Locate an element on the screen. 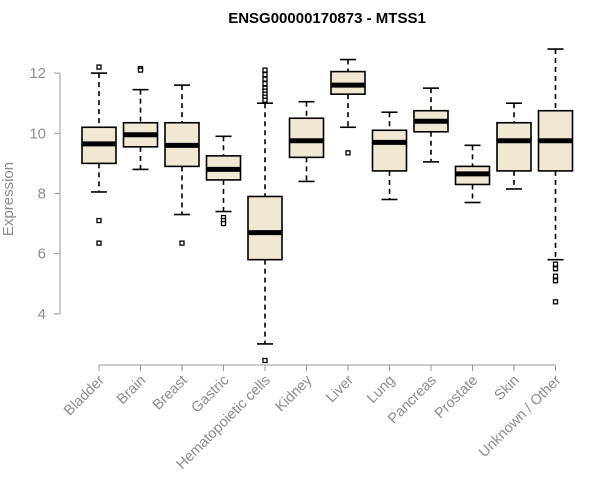 Image resolution: width=600 pixels, height=500 pixels. x-tick-label: Skin is located at coordinates (507, 388).